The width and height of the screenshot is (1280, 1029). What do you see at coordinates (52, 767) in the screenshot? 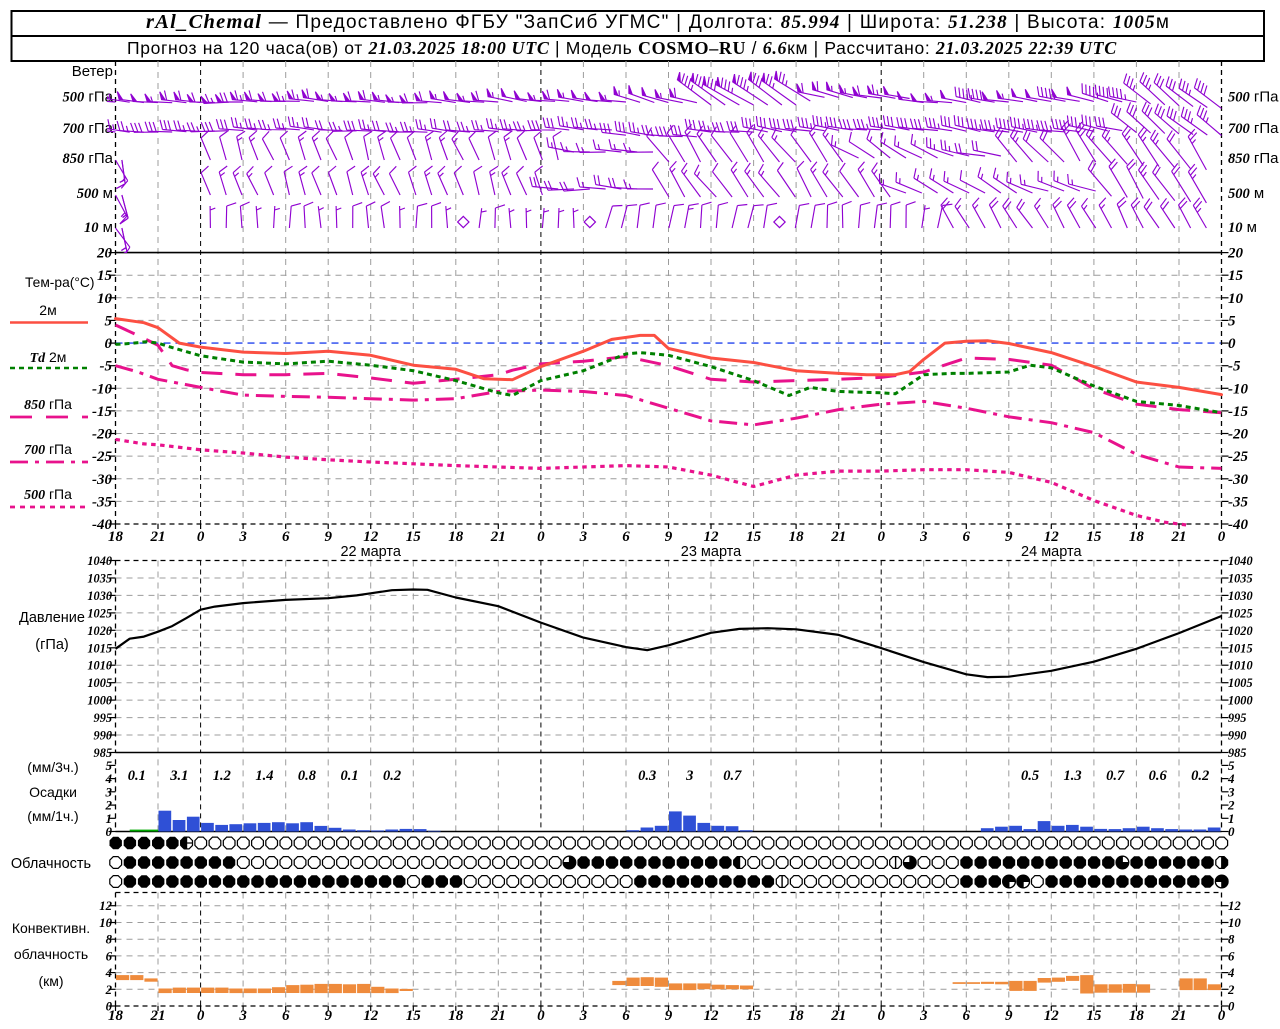
I see `svg-text: (мм/3ч.)` at bounding box center [52, 767].